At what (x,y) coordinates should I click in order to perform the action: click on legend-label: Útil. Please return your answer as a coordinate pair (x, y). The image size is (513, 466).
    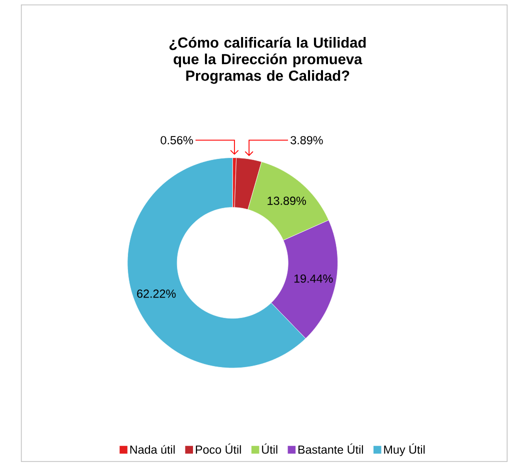
    Looking at the image, I should click on (270, 448).